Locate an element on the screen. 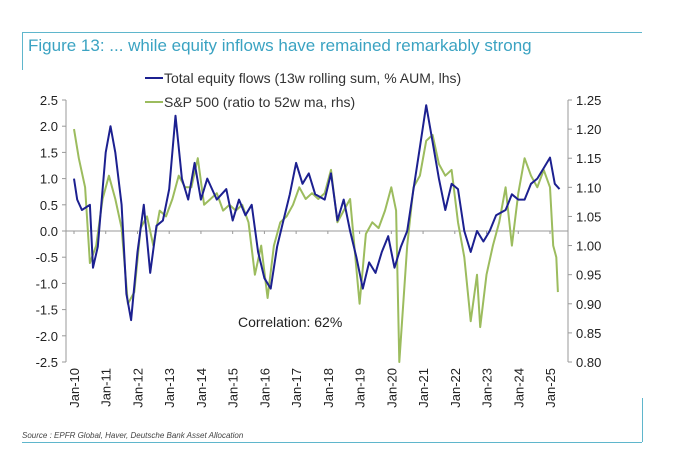  left-tick-label: -2.5 is located at coordinates (47, 362).